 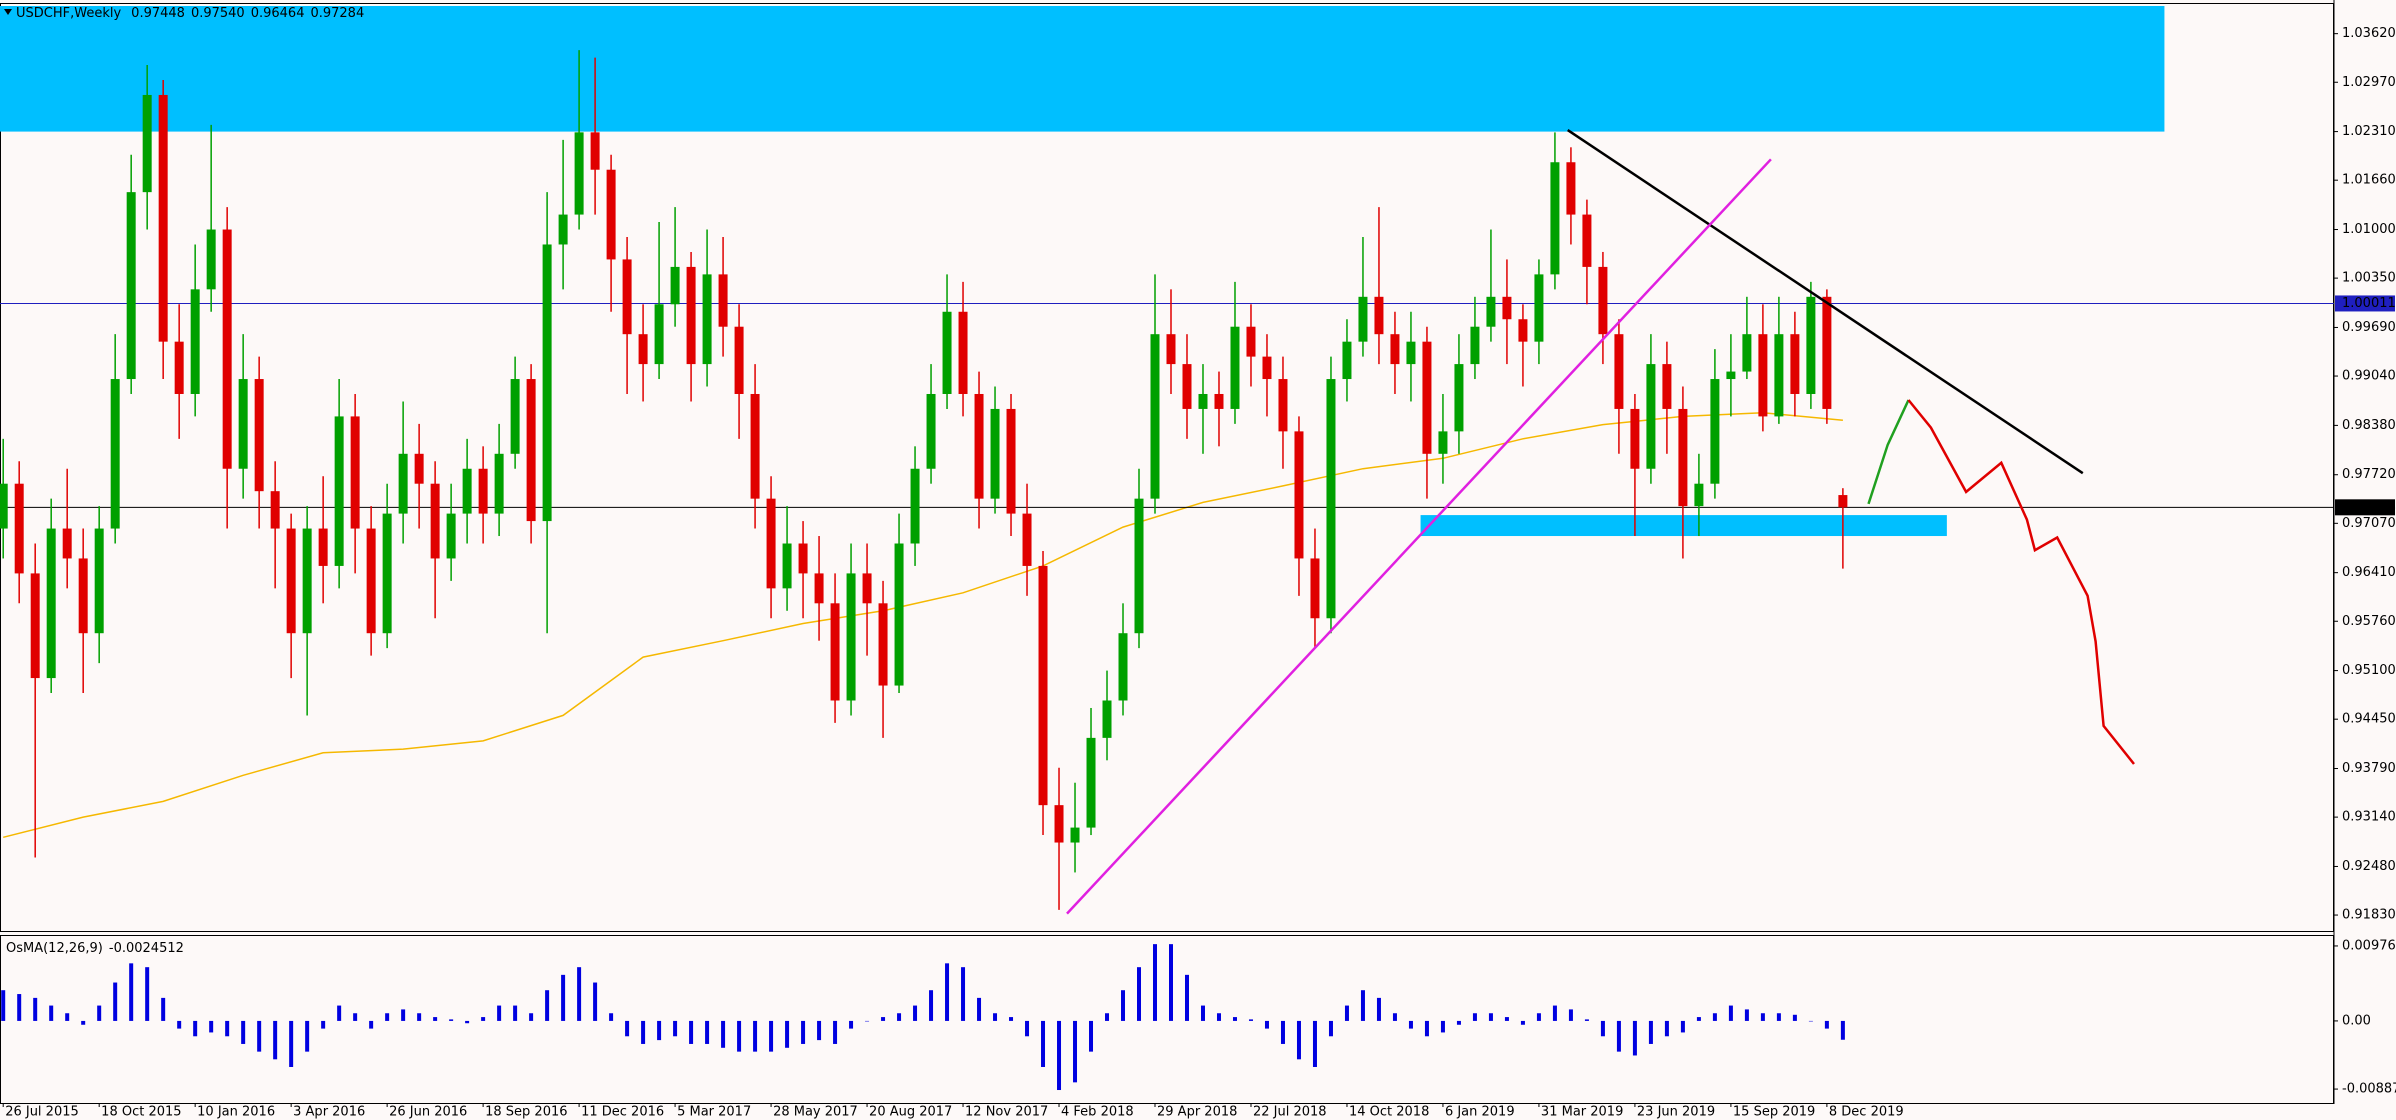 What do you see at coordinates (714, 1112) in the screenshot?
I see `x-tick-label: 5 Mar 2017` at bounding box center [714, 1112].